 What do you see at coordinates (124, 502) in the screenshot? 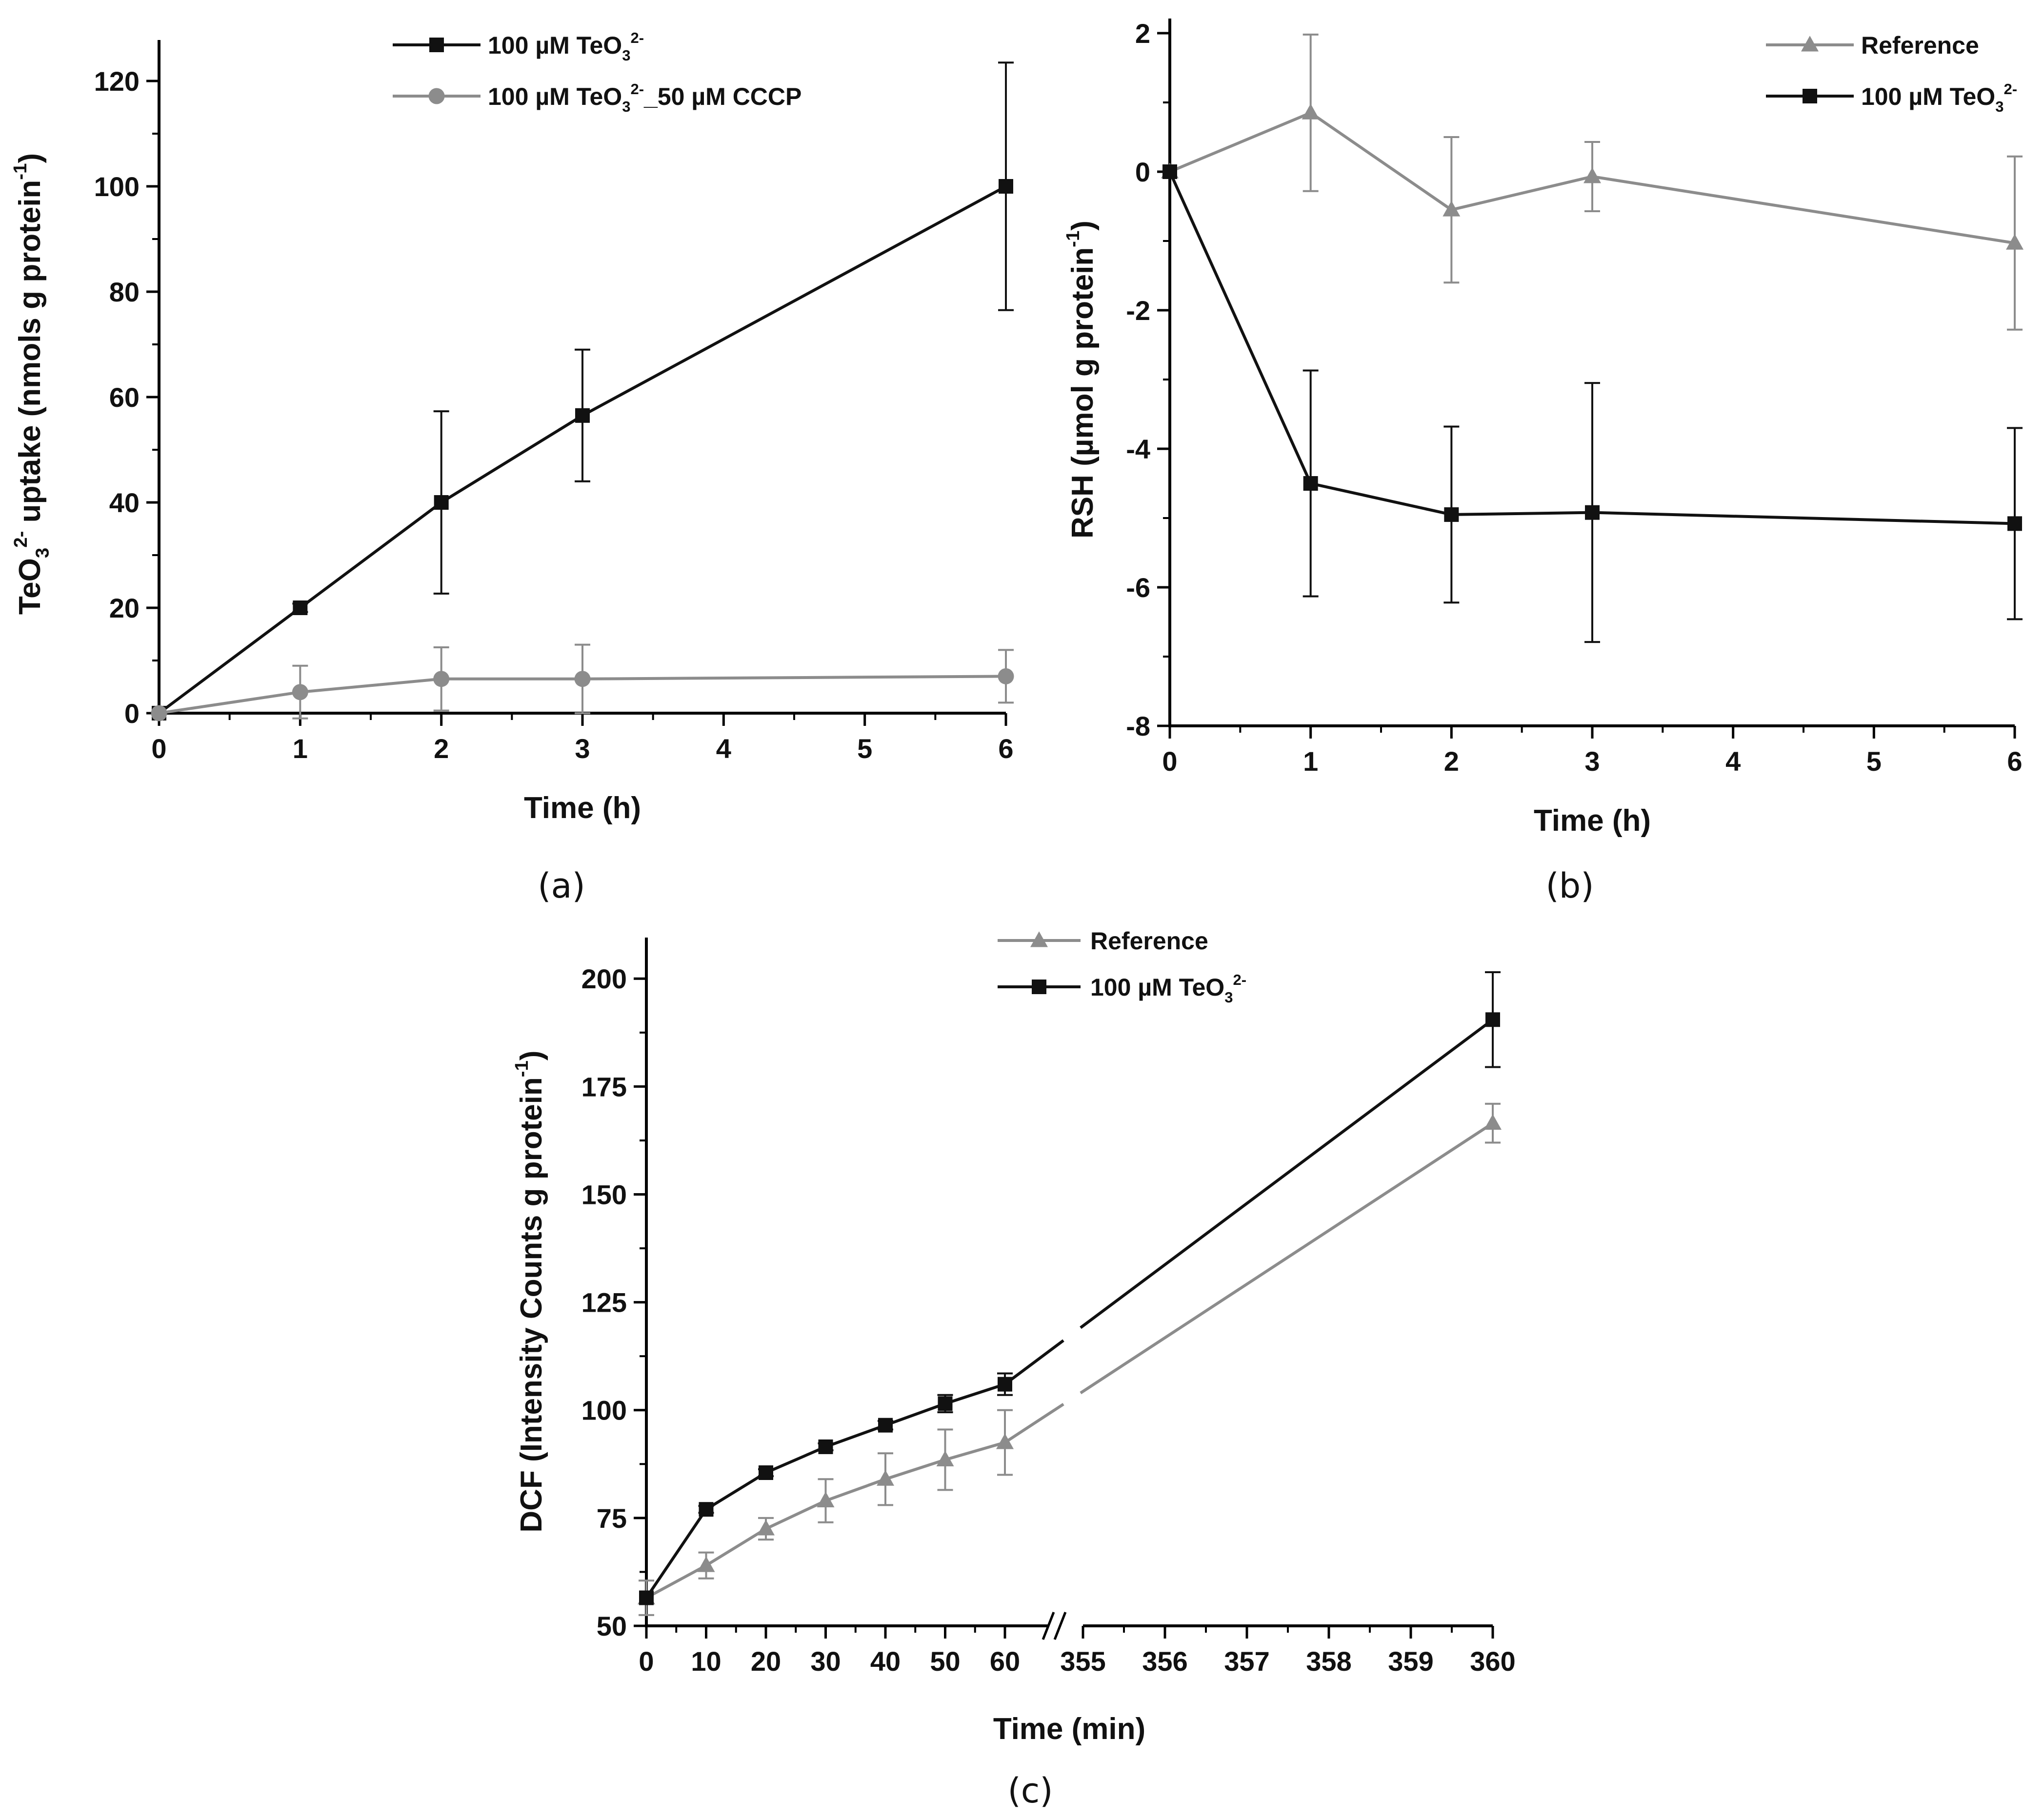
I see `y-tick-label: 40` at bounding box center [124, 502].